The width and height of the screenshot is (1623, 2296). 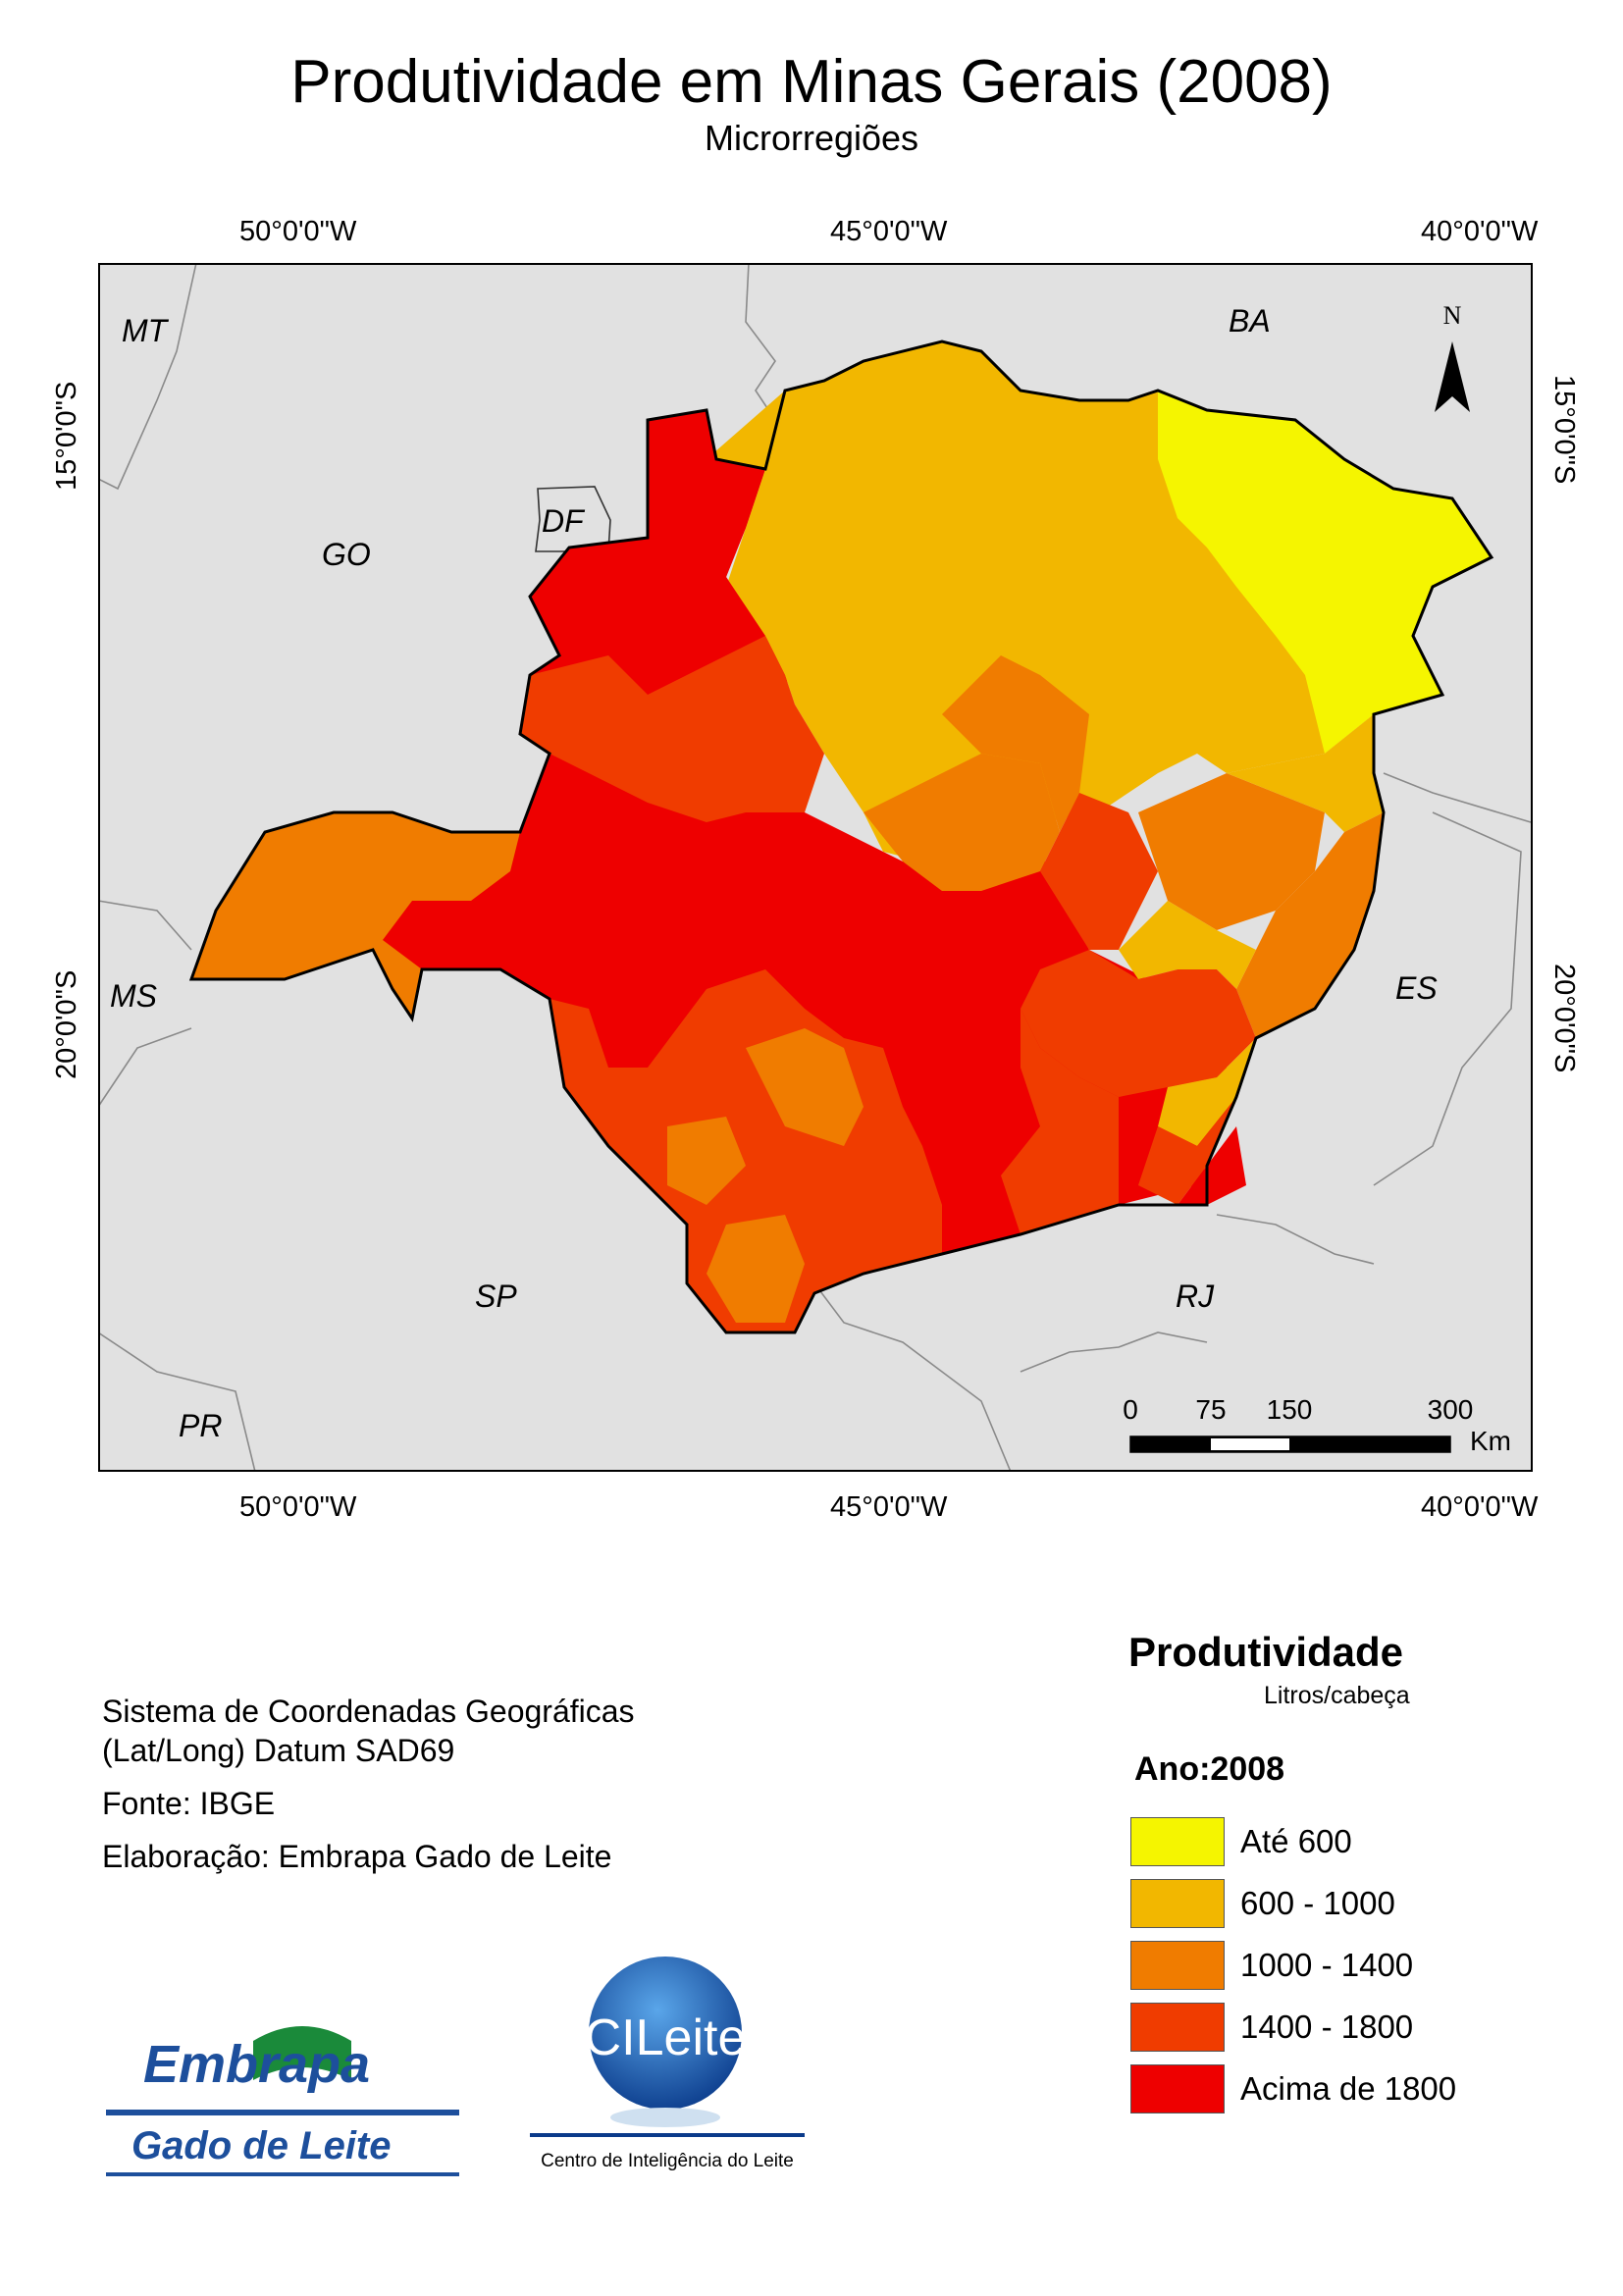 What do you see at coordinates (1447, 998) in the screenshot?
I see `border-es-coast` at bounding box center [1447, 998].